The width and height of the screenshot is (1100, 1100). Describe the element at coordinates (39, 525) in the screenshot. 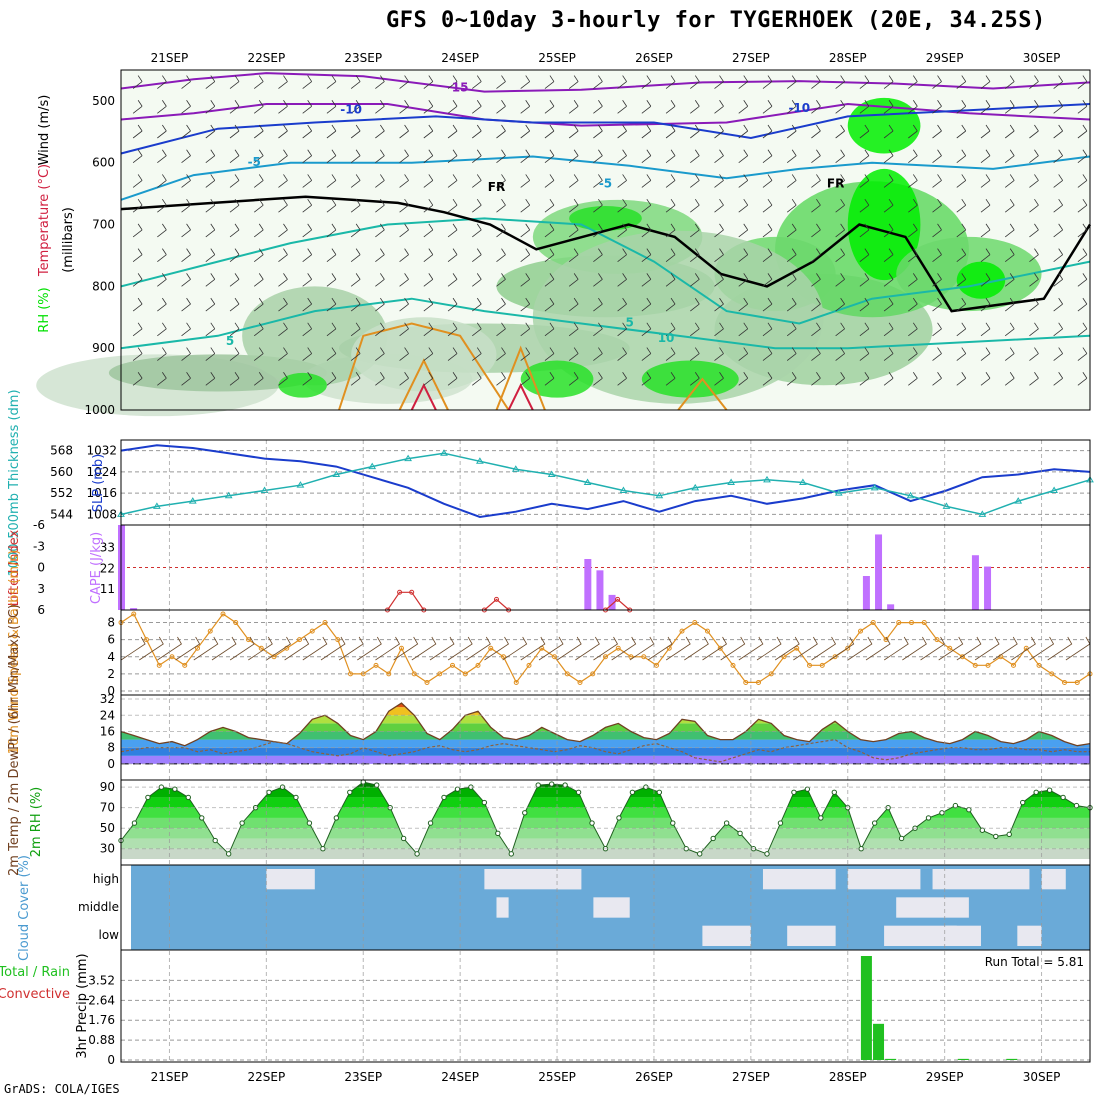

I see `lifted-tick: -6` at that location.